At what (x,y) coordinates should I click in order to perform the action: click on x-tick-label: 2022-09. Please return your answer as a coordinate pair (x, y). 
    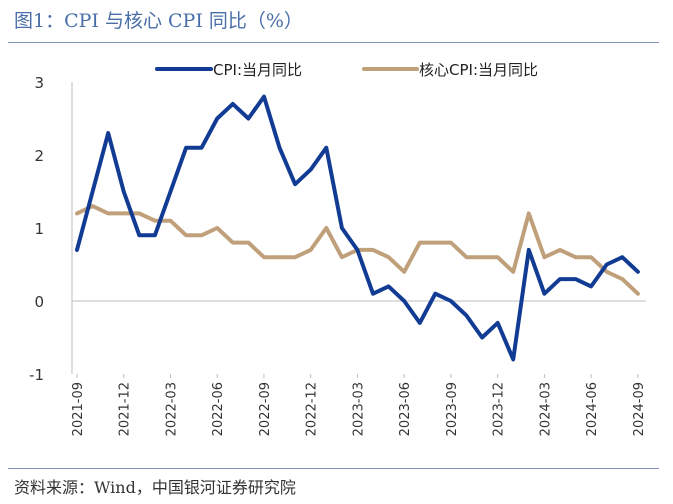
    Looking at the image, I should click on (265, 409).